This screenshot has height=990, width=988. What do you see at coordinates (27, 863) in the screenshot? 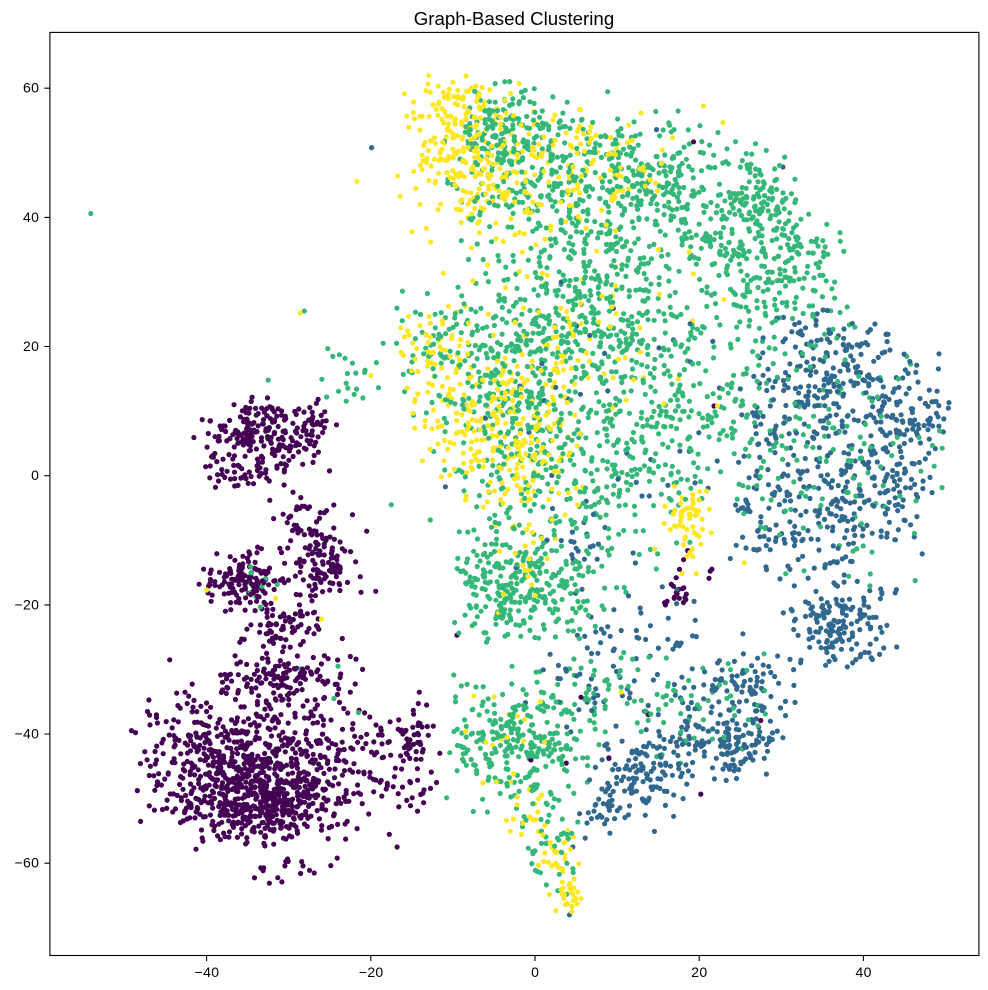
I see `svg-text: −60` at bounding box center [27, 863].